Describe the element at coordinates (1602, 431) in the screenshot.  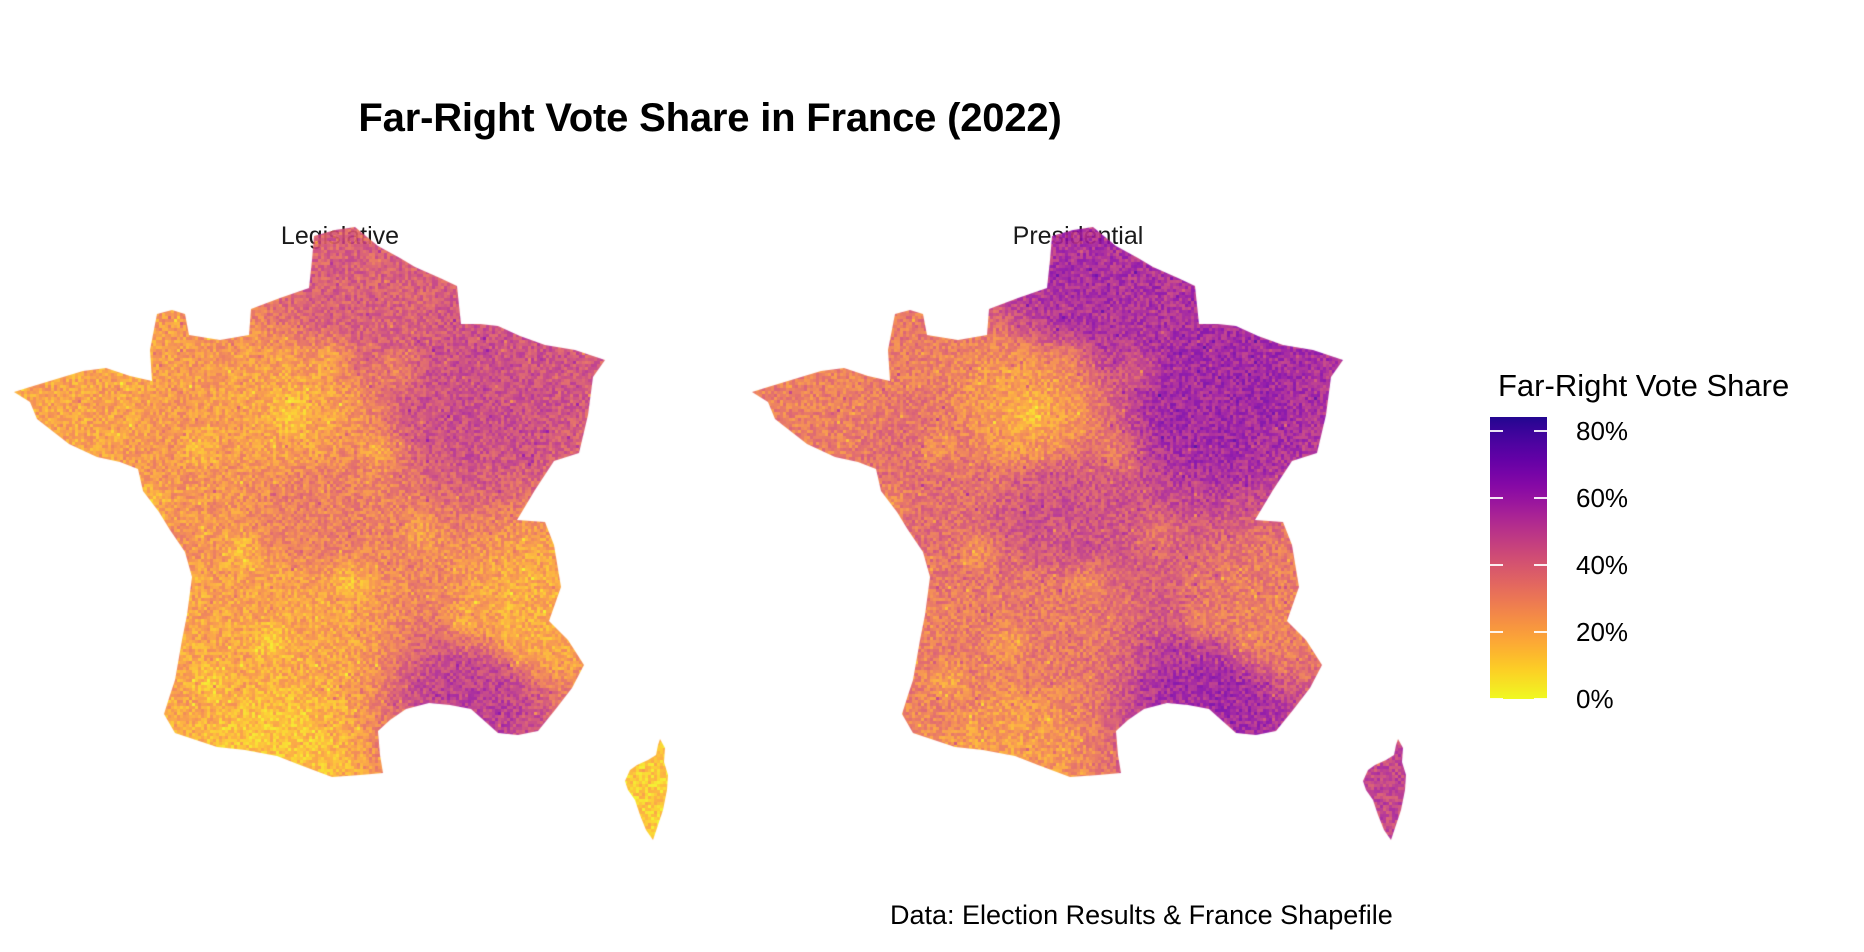
I see `legend-tick-label: 80%` at that location.